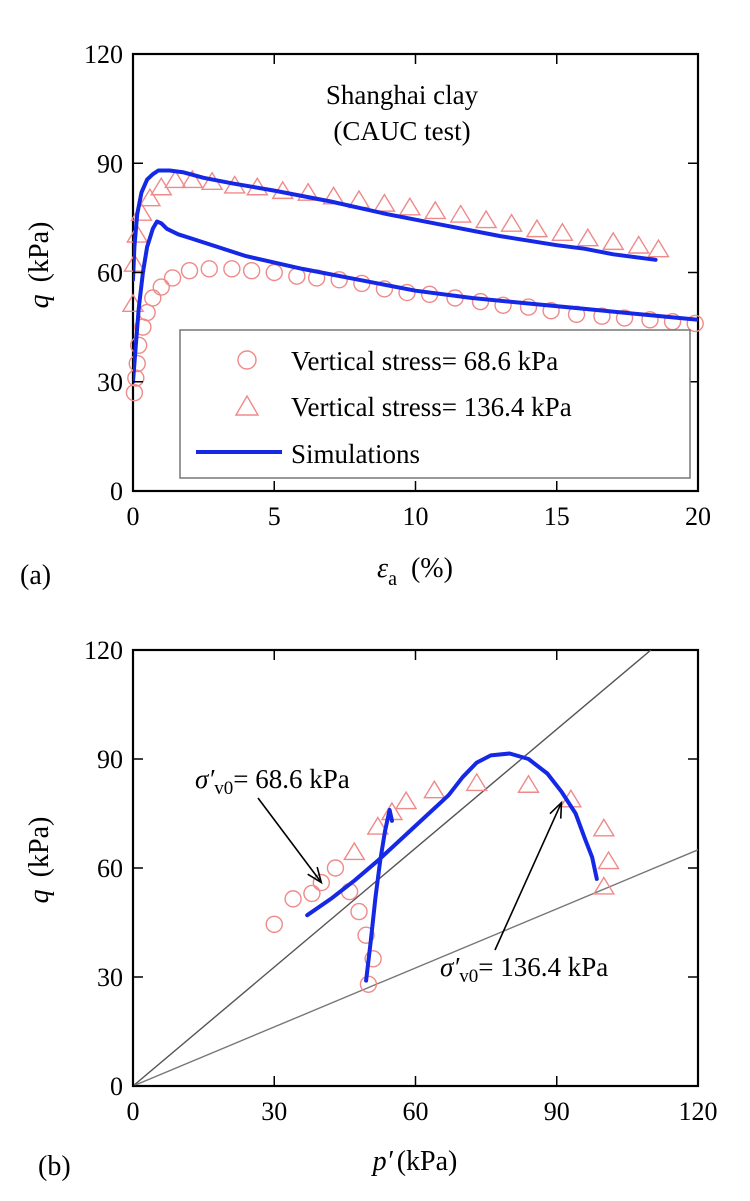  I want to click on annotation-line-1: Shanghai clay, so click(402, 95).